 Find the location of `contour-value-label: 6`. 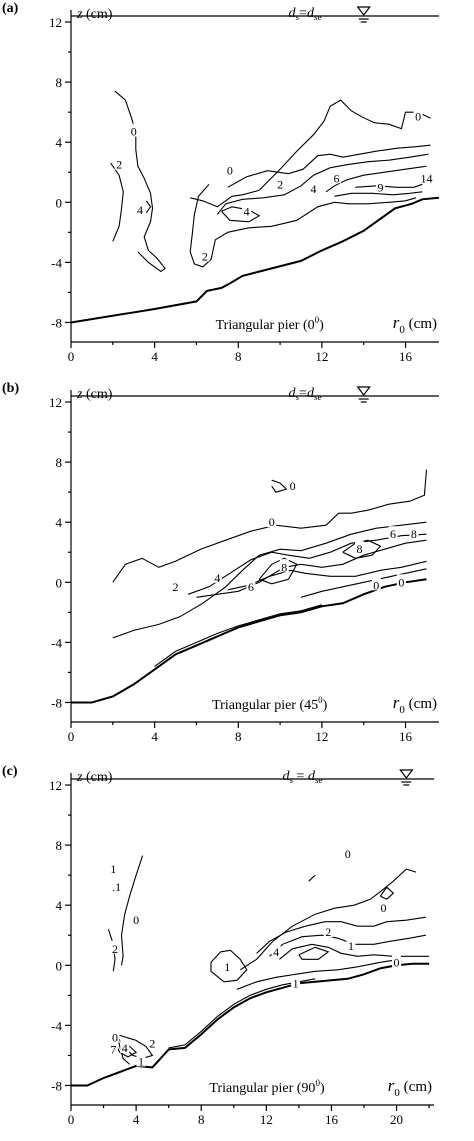

contour-value-label: 6 is located at coordinates (337, 178).